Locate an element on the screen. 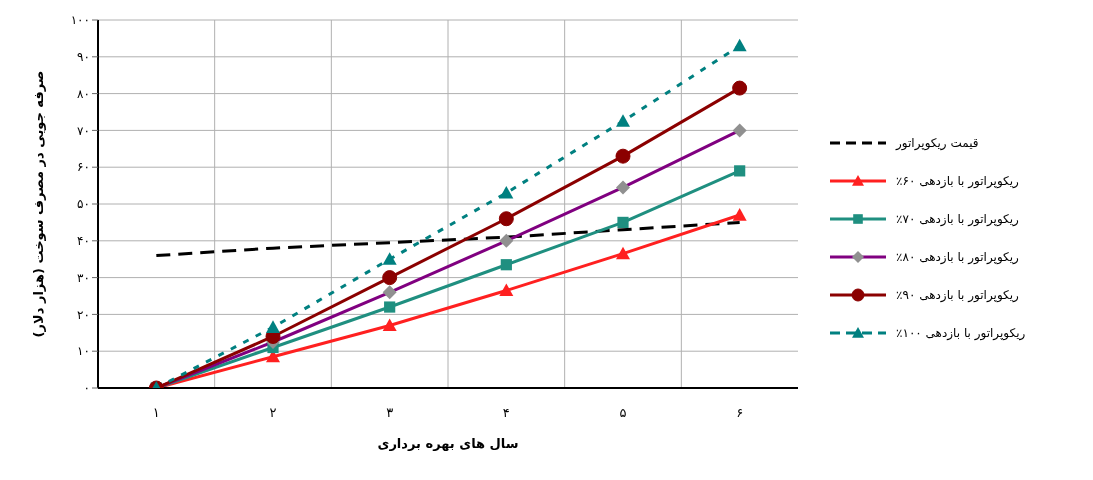 This screenshot has height=480, width=1093. x-tick-label: ۵ is located at coordinates (623, 413).